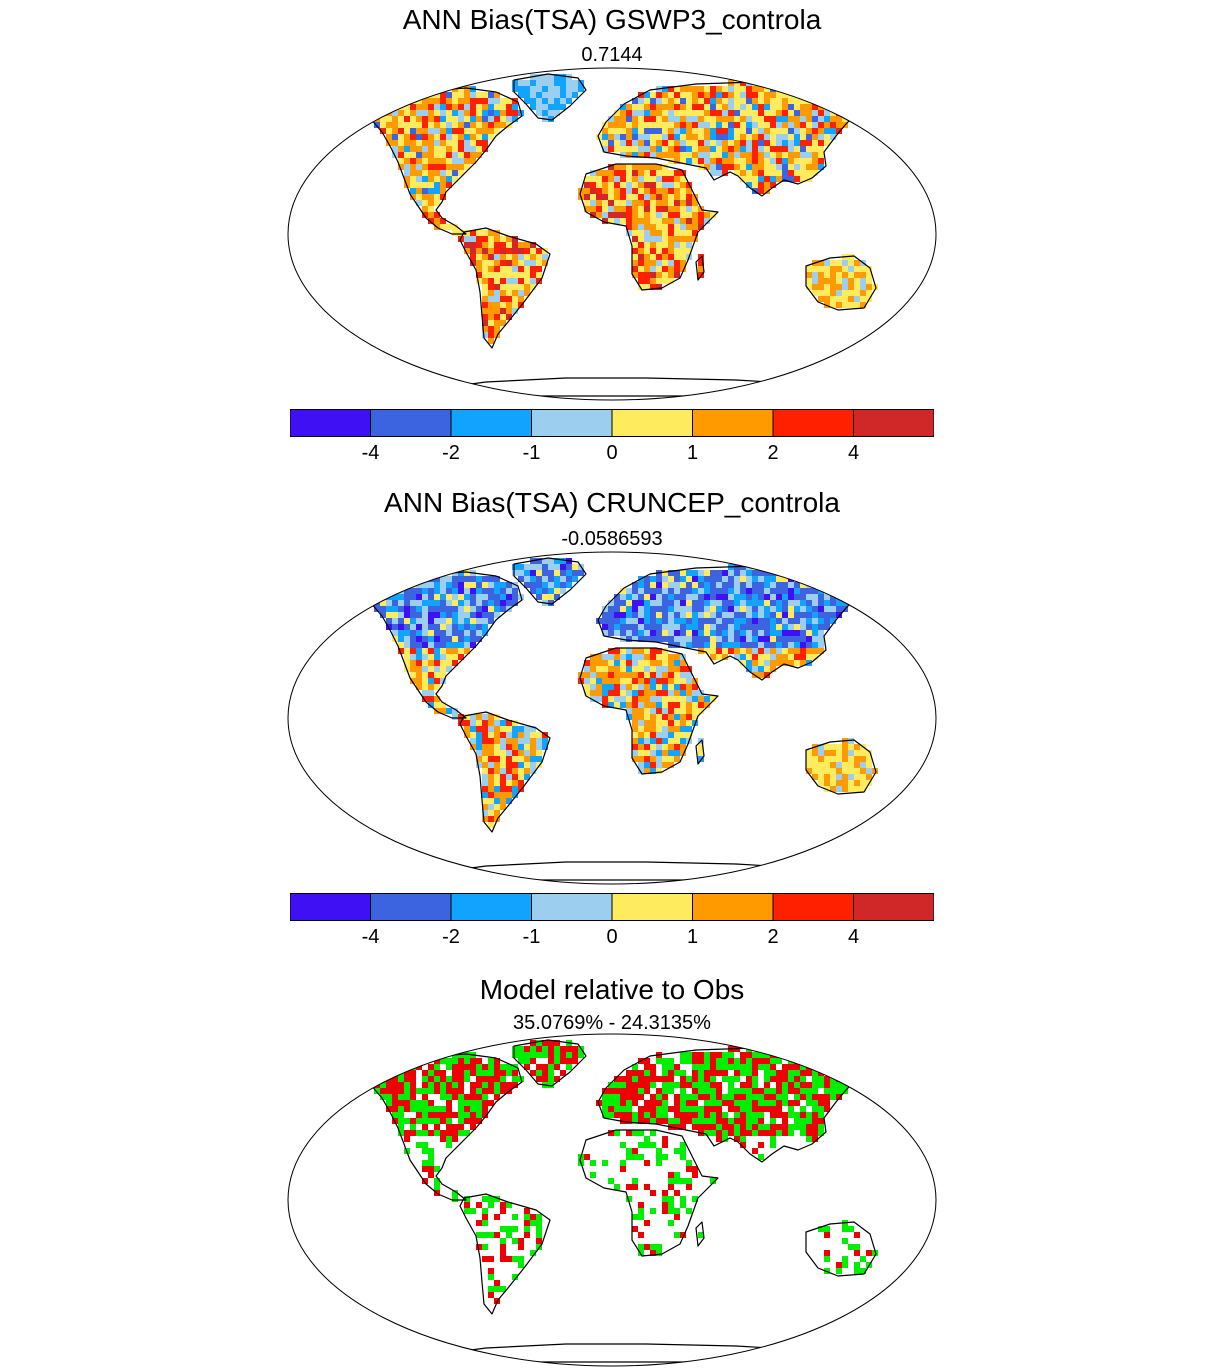 The height and width of the screenshot is (1368, 1224). What do you see at coordinates (612, 1023) in the screenshot?
I see `panel3-percentages: 35.0769% - 24.3135%` at bounding box center [612, 1023].